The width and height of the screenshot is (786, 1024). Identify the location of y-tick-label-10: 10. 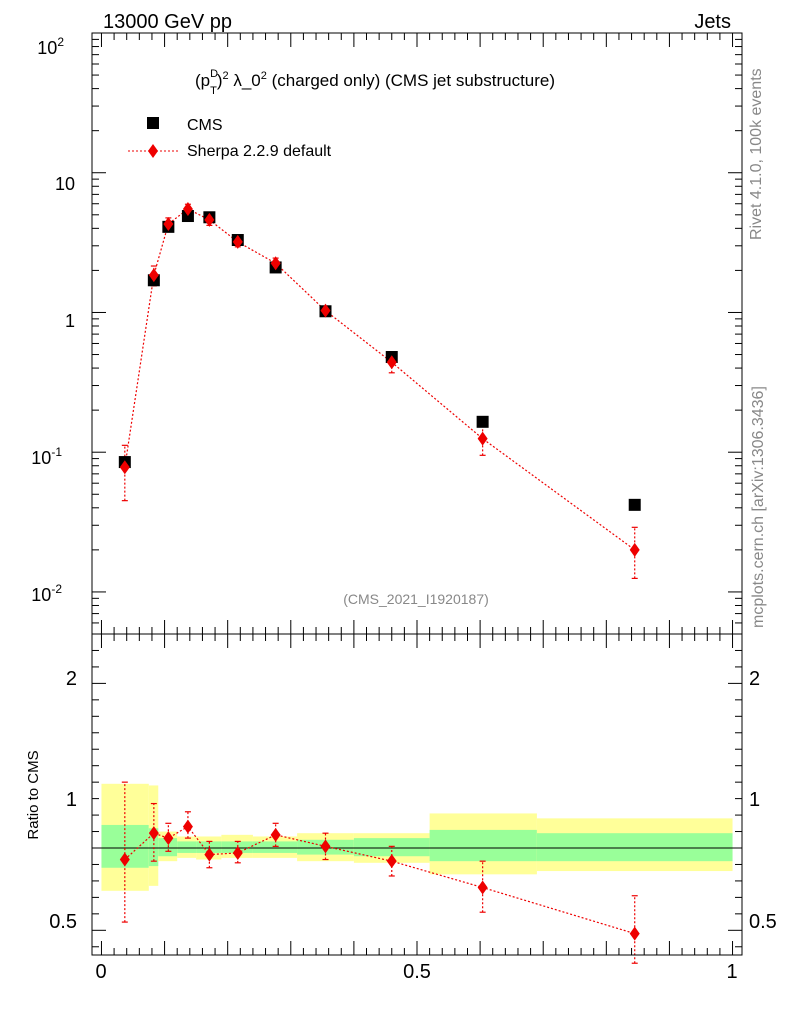
(65, 184).